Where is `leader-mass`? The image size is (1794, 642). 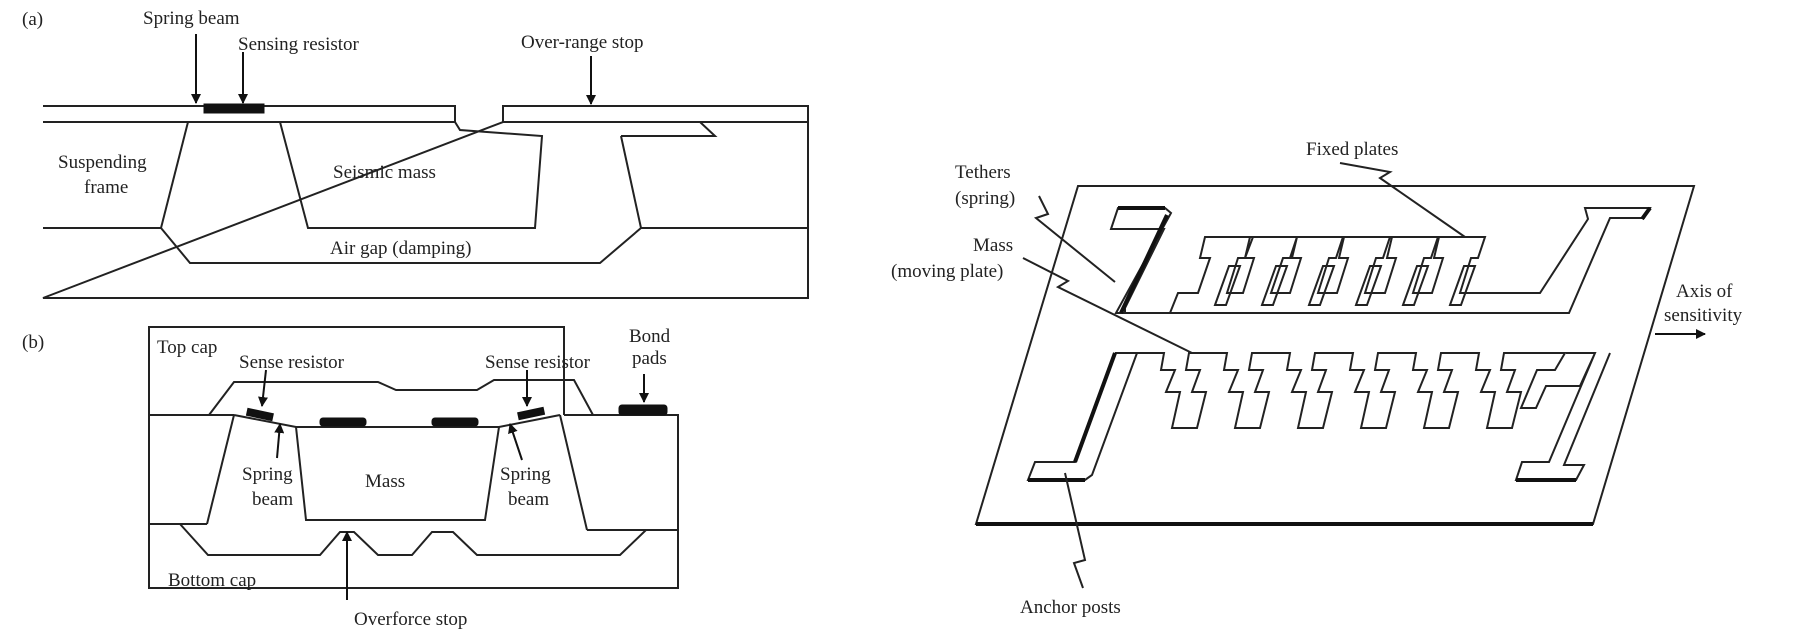
leader-mass is located at coordinates (1107, 305).